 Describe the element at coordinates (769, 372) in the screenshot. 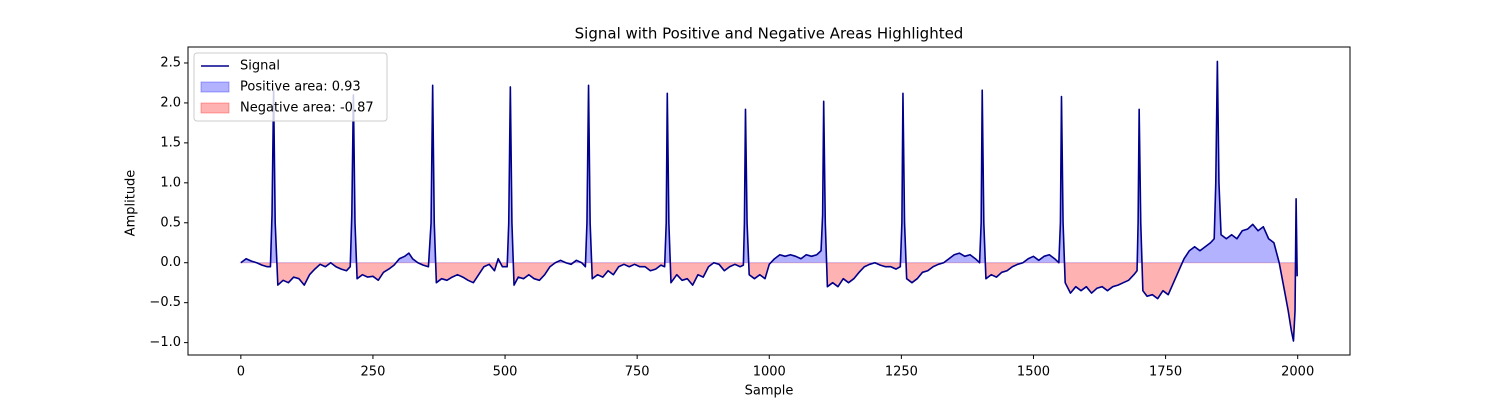

I see `x-tick-label: 1000` at that location.